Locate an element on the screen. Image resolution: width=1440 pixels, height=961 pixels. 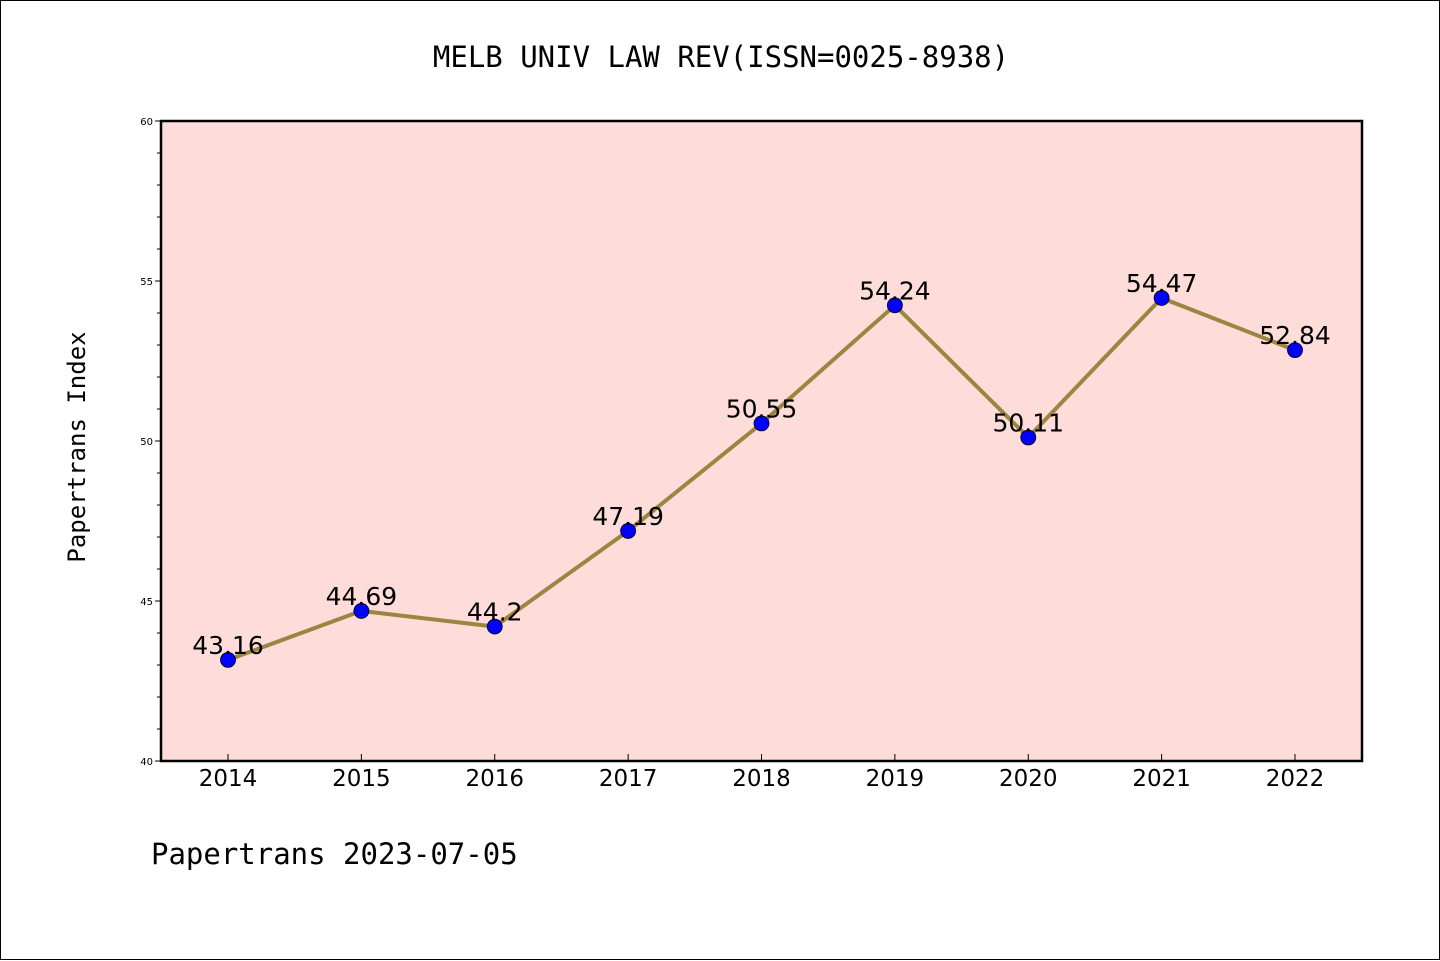
x-tick-label: 2018 is located at coordinates (761, 779).